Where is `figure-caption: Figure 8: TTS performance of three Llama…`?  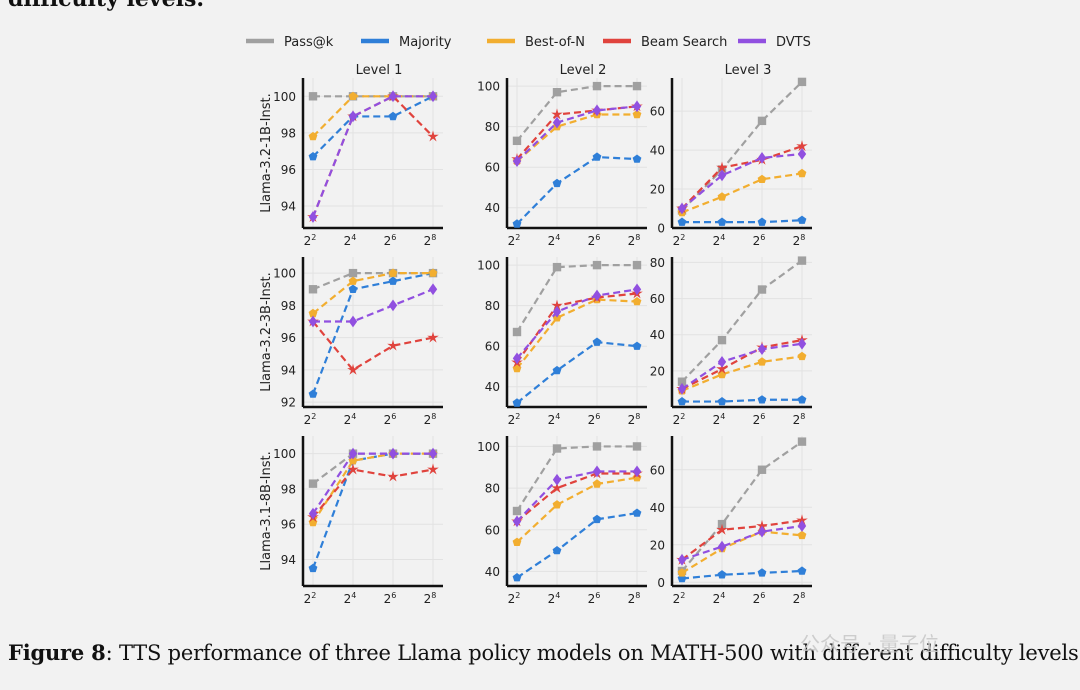 figure-caption: Figure 8: TTS performance of three Llama… is located at coordinates (544, 652).